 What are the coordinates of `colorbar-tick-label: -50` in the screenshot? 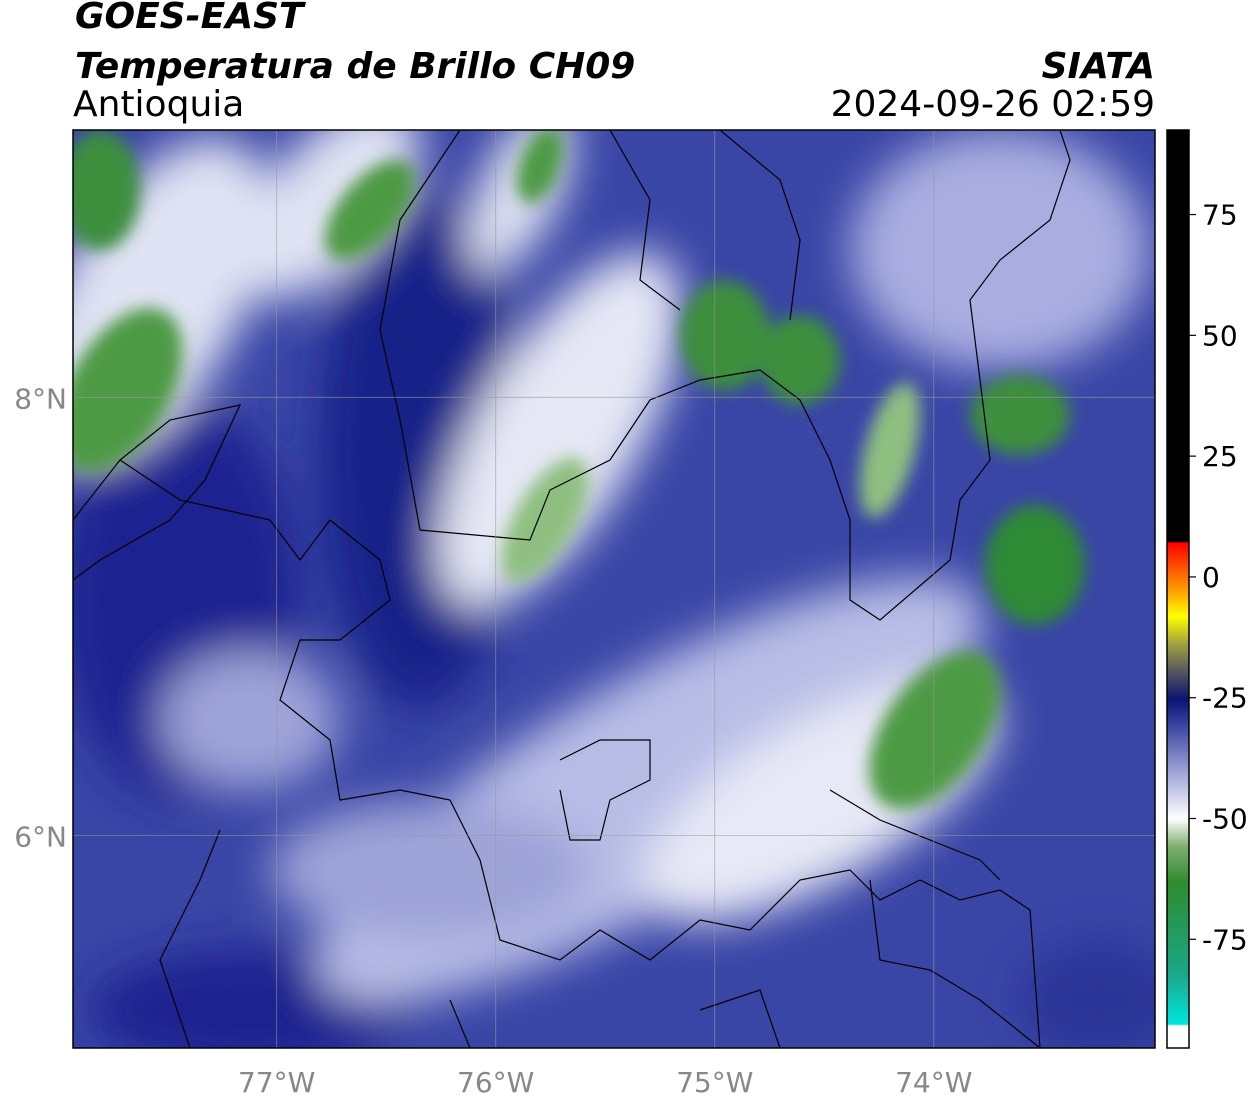 It's located at (1225, 819).